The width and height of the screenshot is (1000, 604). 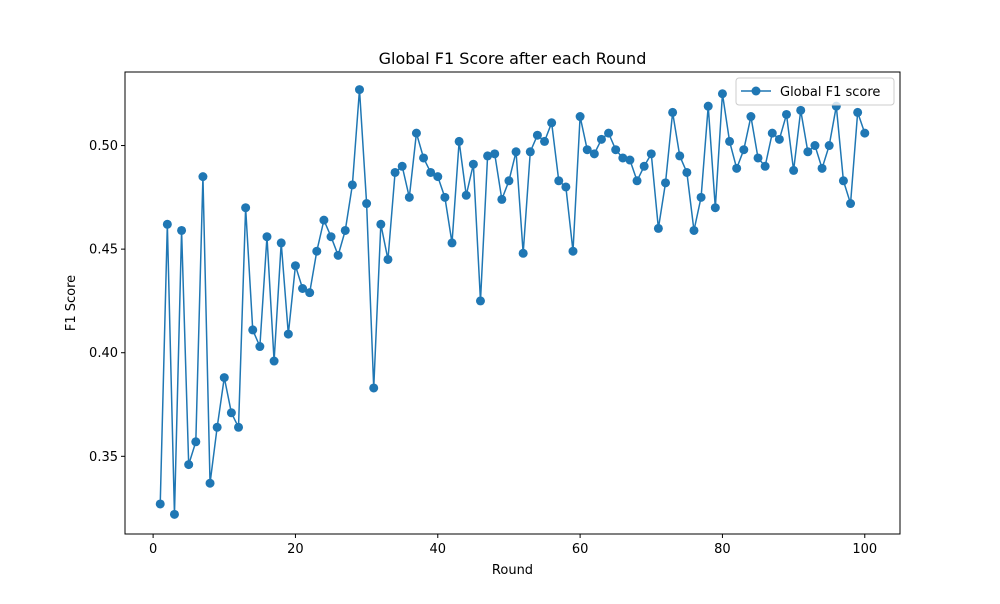 I want to click on legend: Global F1 score, so click(x=815, y=91).